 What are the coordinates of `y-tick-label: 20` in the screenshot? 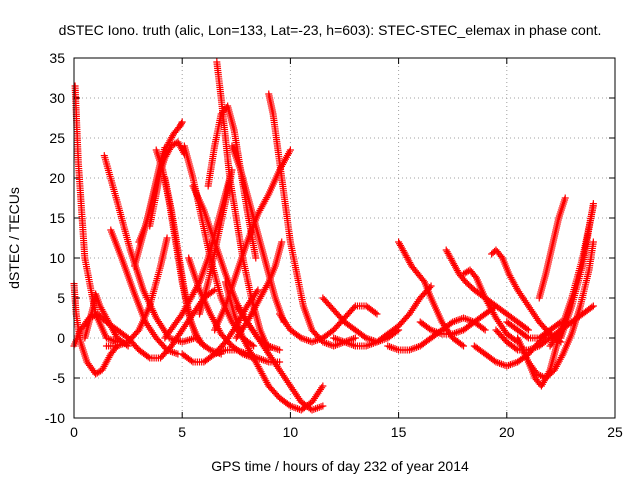 It's located at (57, 178).